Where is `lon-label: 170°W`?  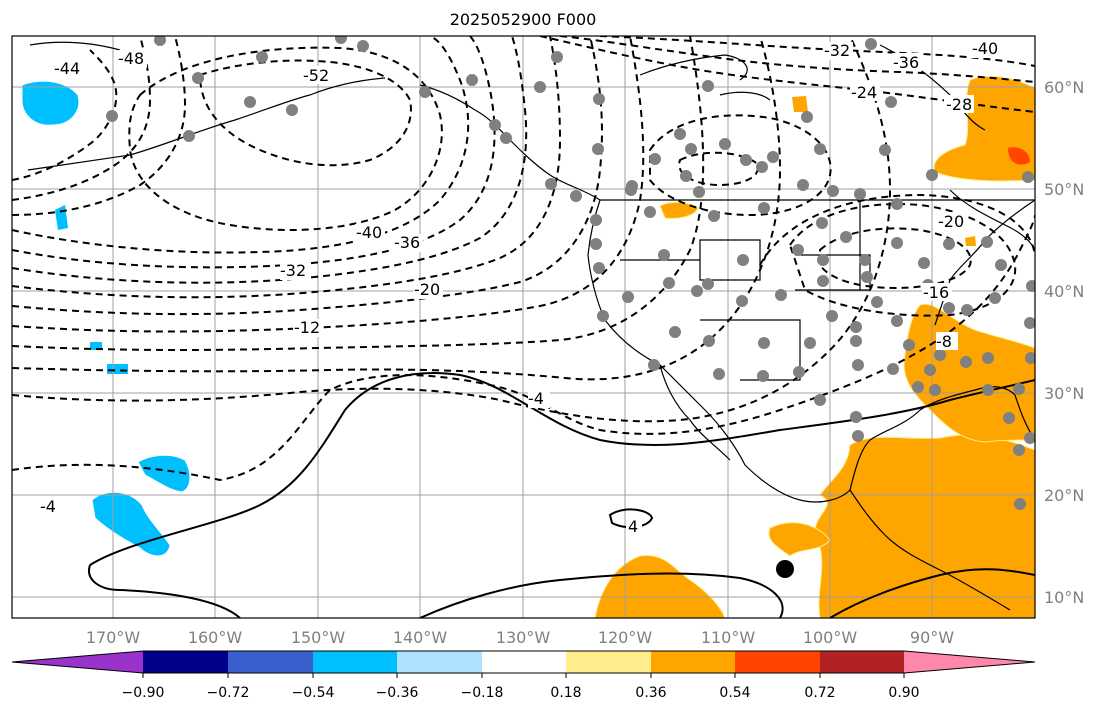
lon-label: 170°W is located at coordinates (113, 637).